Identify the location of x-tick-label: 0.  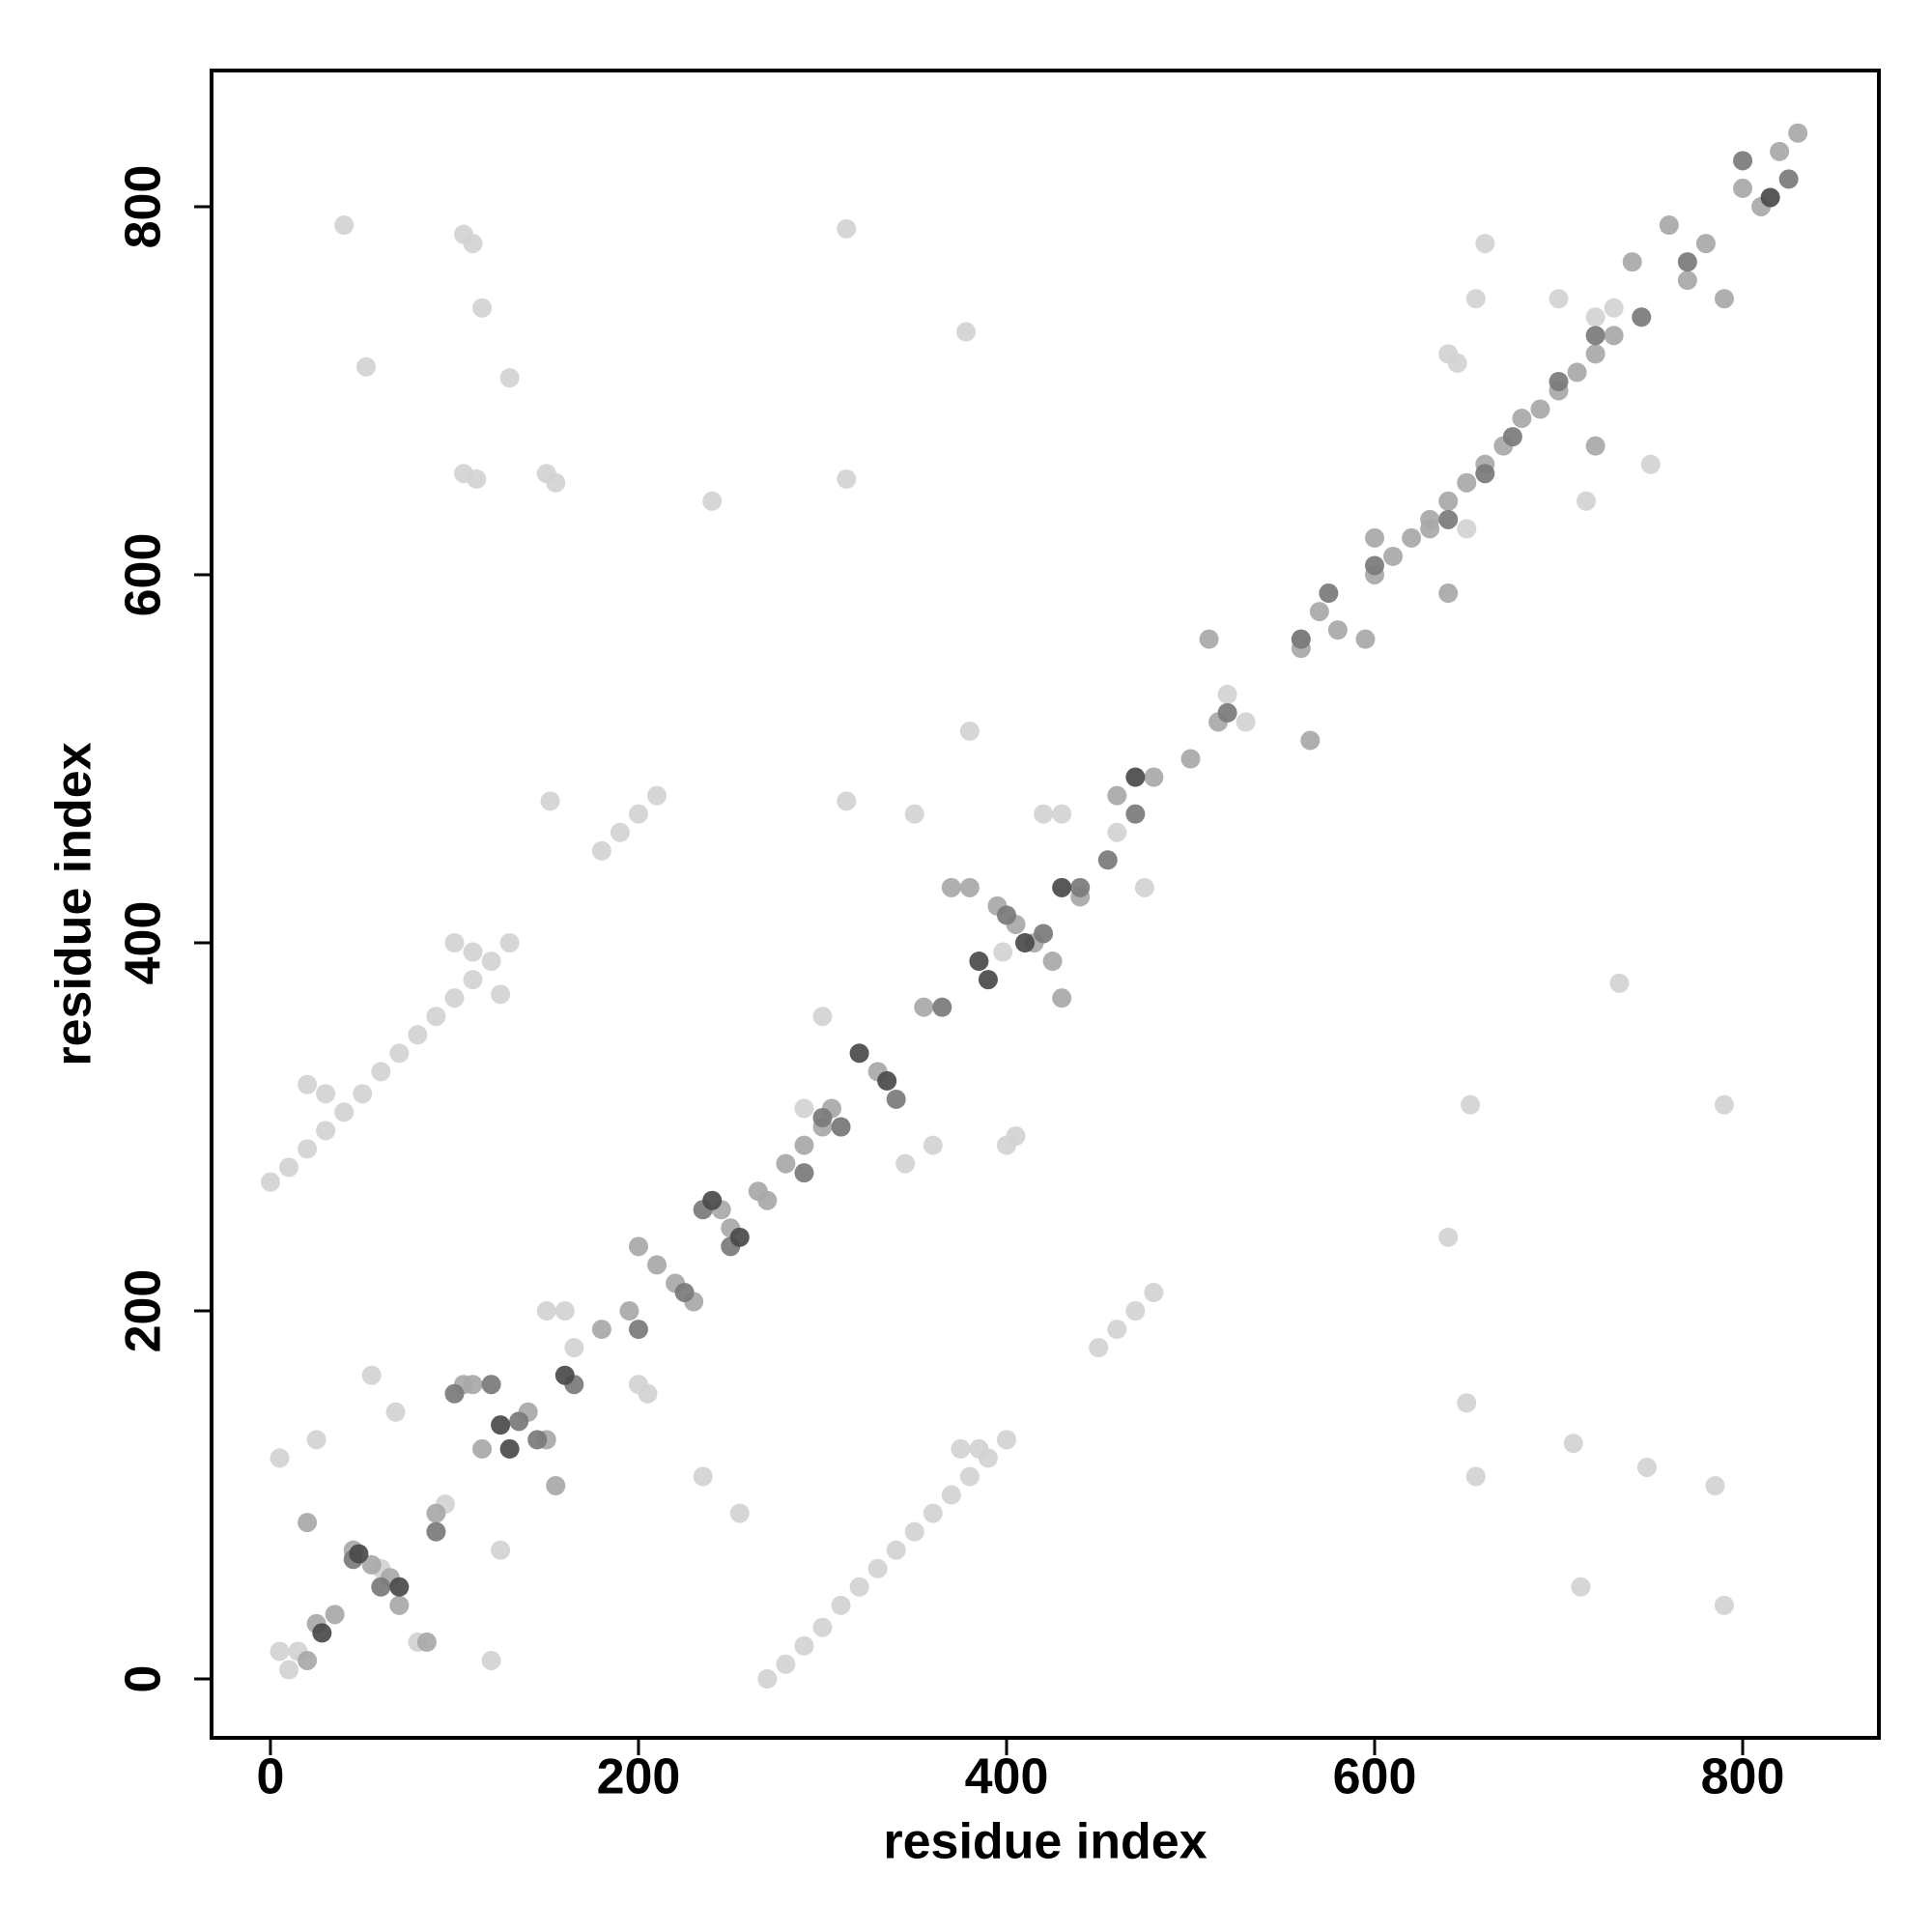
(271, 1777).